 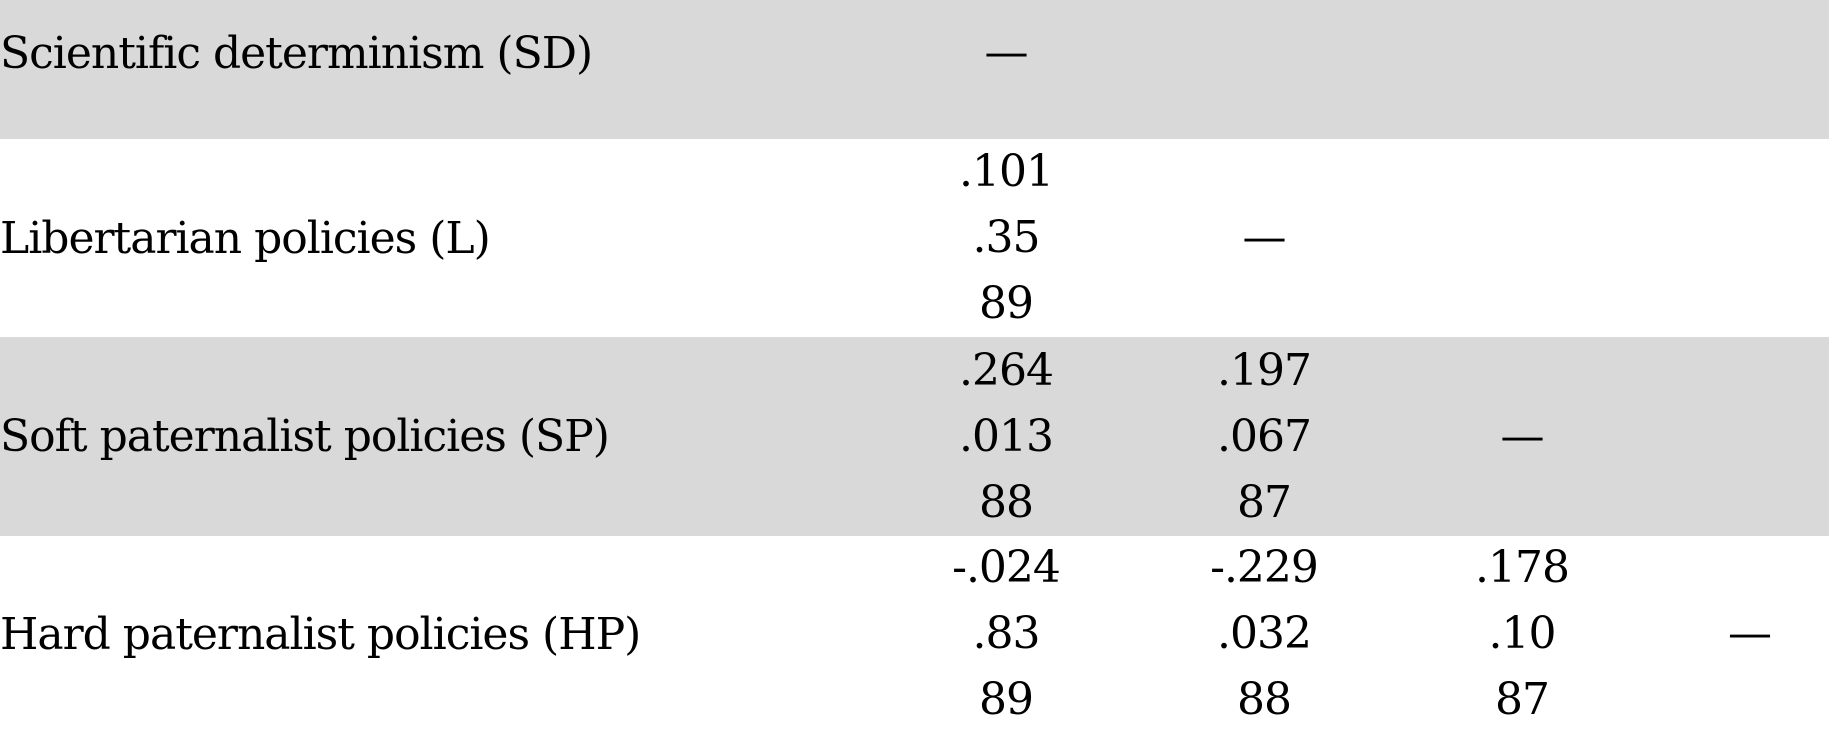 What do you see at coordinates (305, 436) in the screenshot?
I see `row-label-sp: Soft paternalist policies (SP)` at bounding box center [305, 436].